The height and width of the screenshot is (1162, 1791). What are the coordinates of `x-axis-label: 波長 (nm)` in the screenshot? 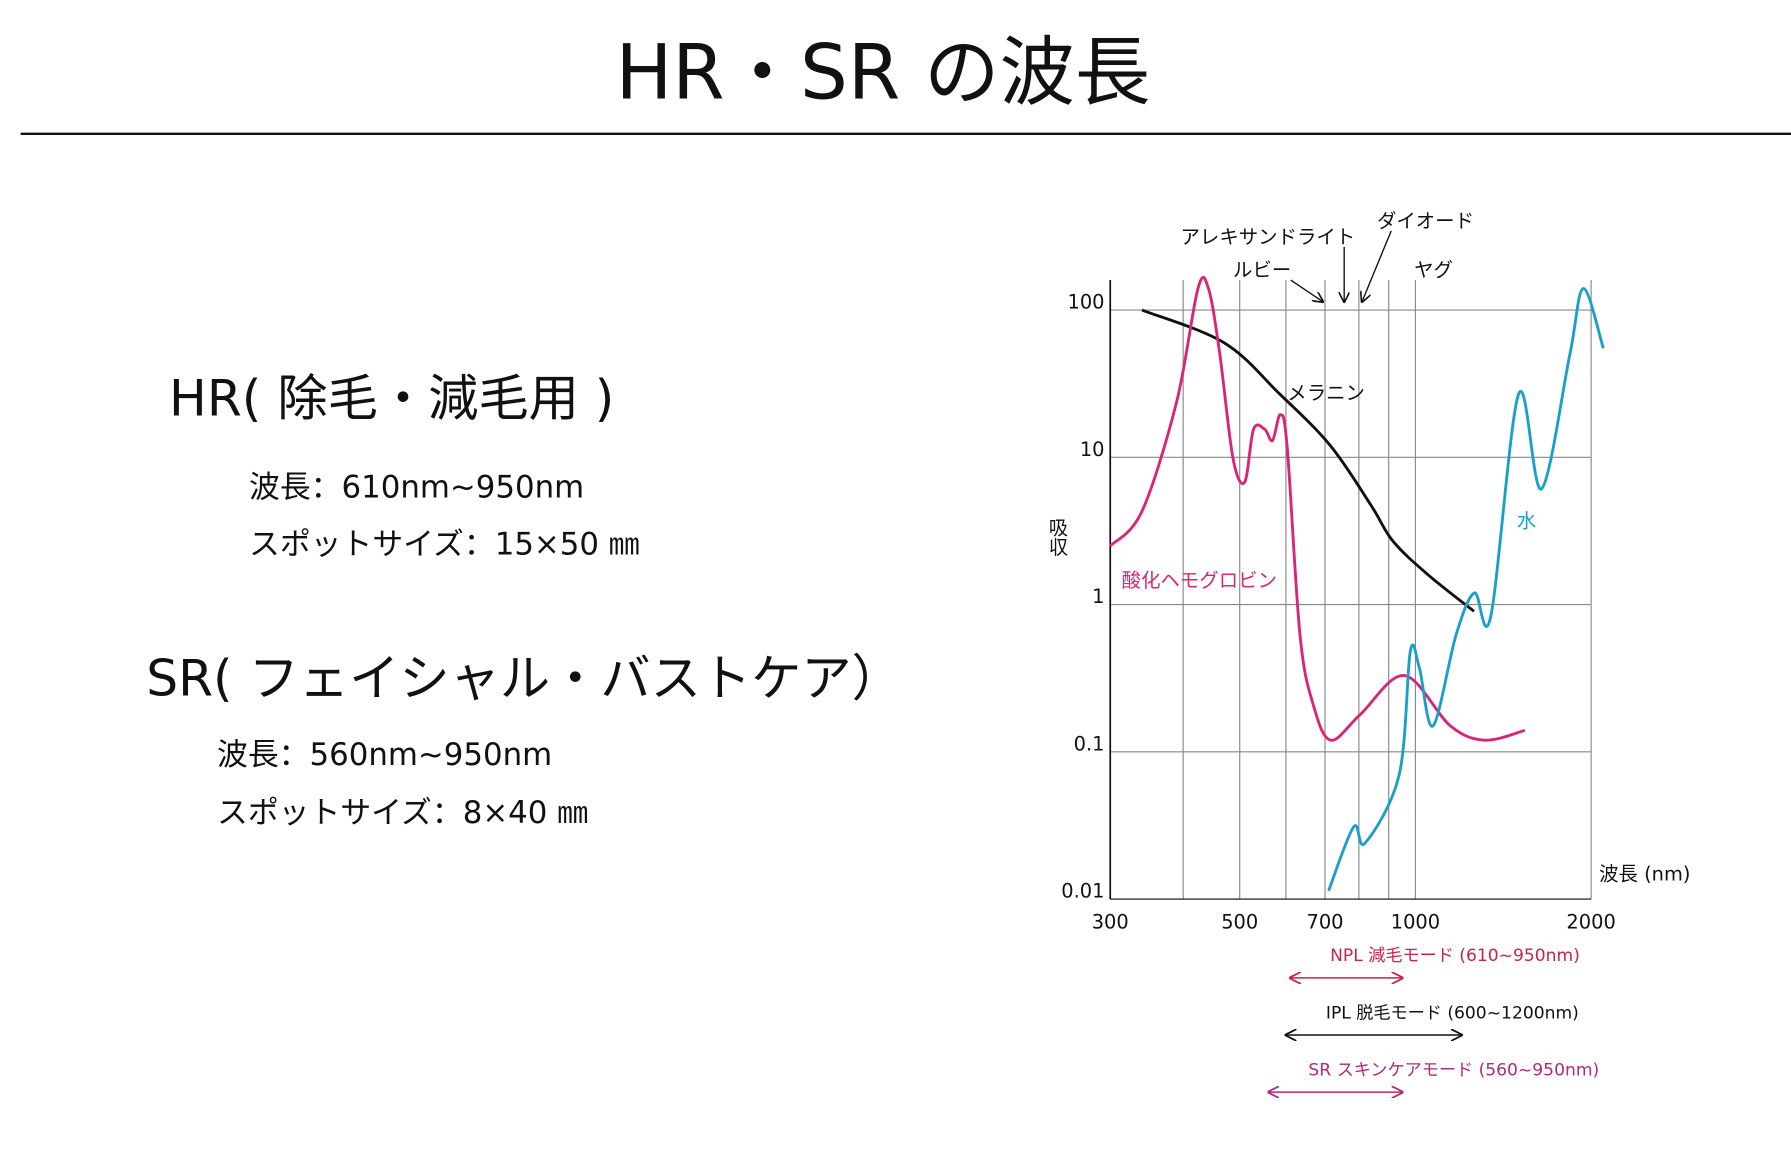 It's located at (1644, 874).